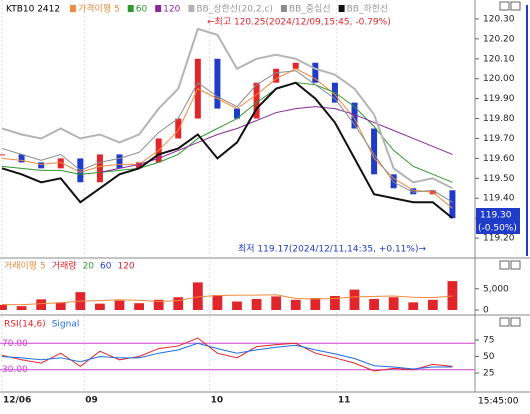 The width and height of the screenshot is (530, 414). I want to click on y-tick-label: 119.40, so click(499, 199).